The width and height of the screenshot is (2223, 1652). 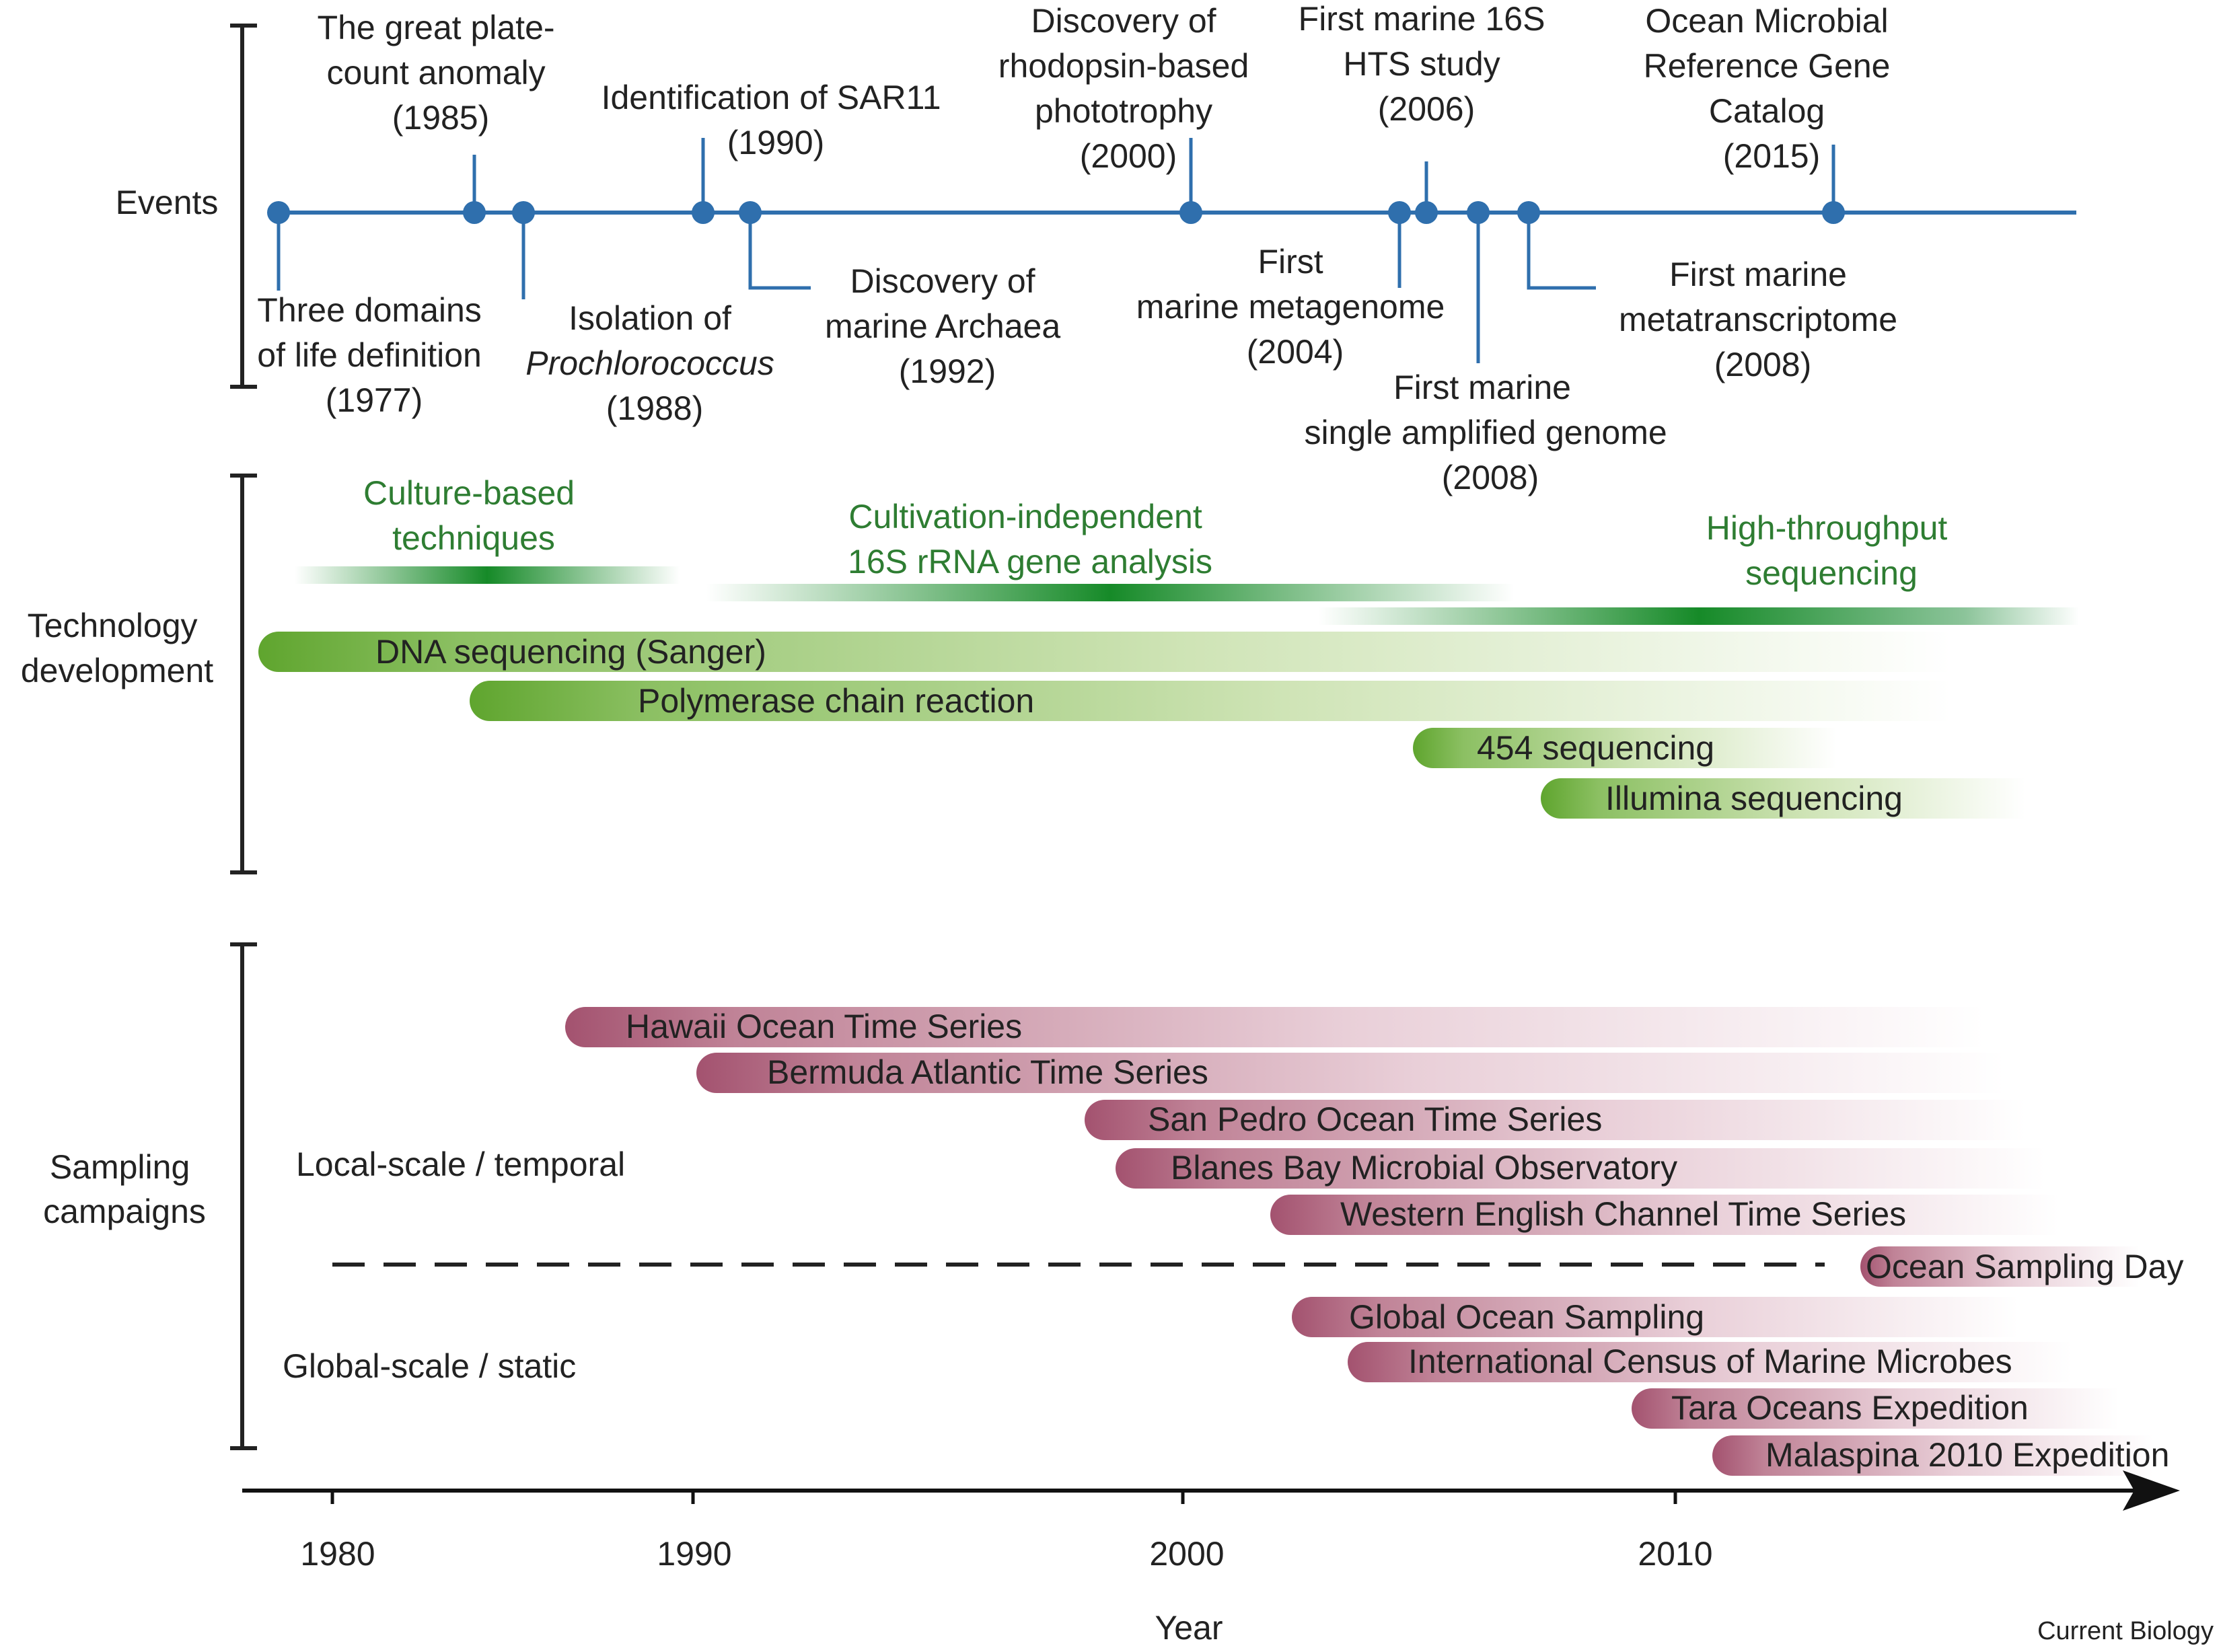 What do you see at coordinates (1675, 1554) in the screenshot?
I see `tick-label-2010: 2010` at bounding box center [1675, 1554].